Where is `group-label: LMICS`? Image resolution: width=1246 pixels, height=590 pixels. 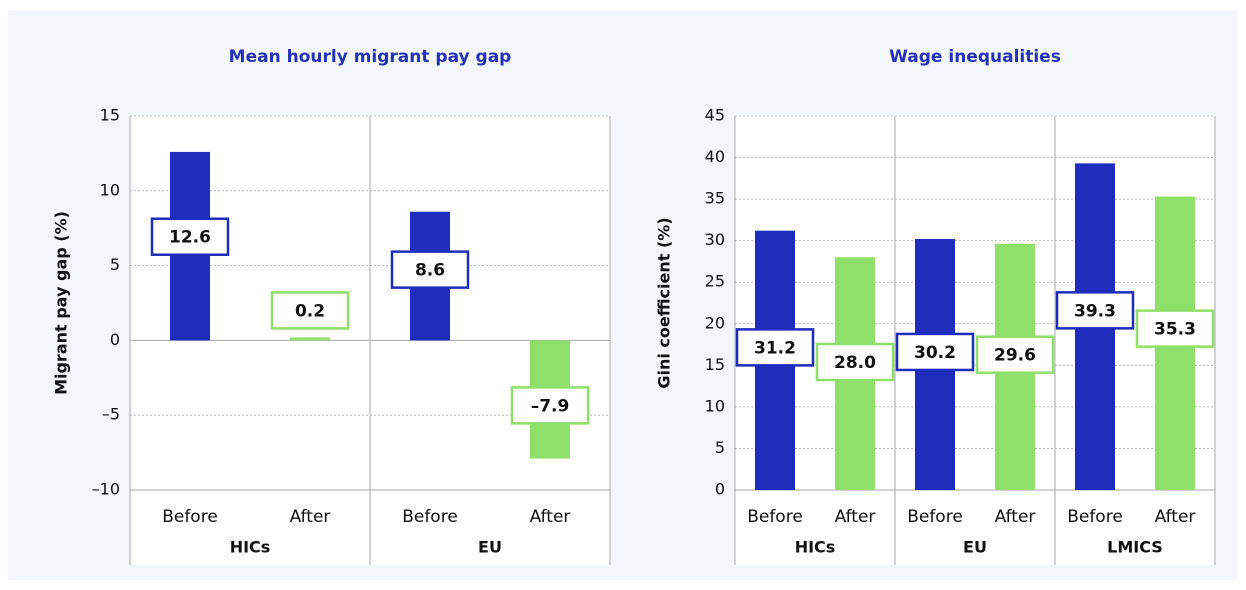
group-label: LMICS is located at coordinates (1135, 547).